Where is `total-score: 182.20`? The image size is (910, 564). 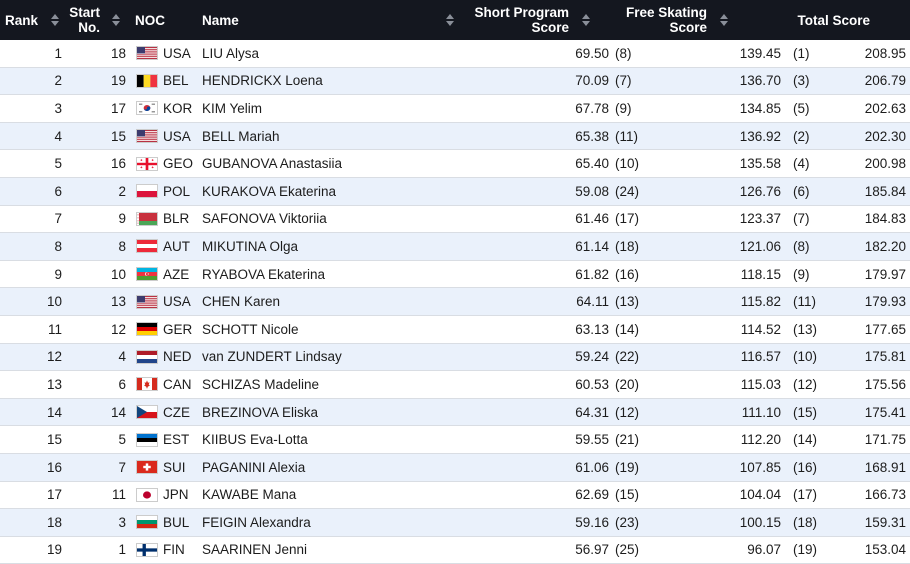 total-score: 182.20 is located at coordinates (885, 246).